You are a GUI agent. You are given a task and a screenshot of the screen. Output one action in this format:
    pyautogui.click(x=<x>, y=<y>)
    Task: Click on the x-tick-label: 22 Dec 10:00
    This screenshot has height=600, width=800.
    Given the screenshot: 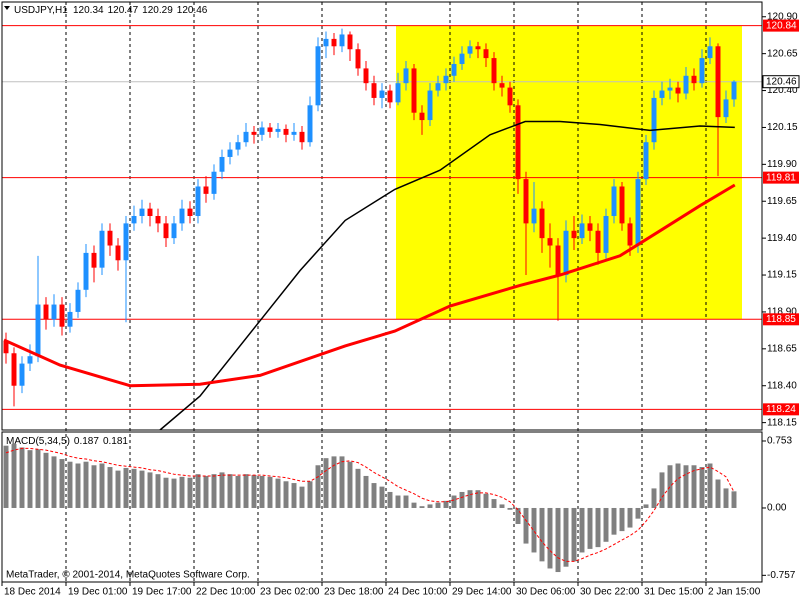 What is the action you would take?
    pyautogui.click(x=226, y=592)
    